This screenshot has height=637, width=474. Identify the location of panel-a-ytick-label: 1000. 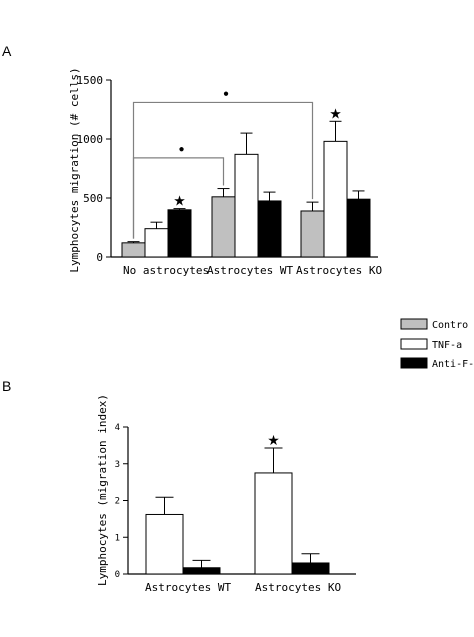
(90, 139).